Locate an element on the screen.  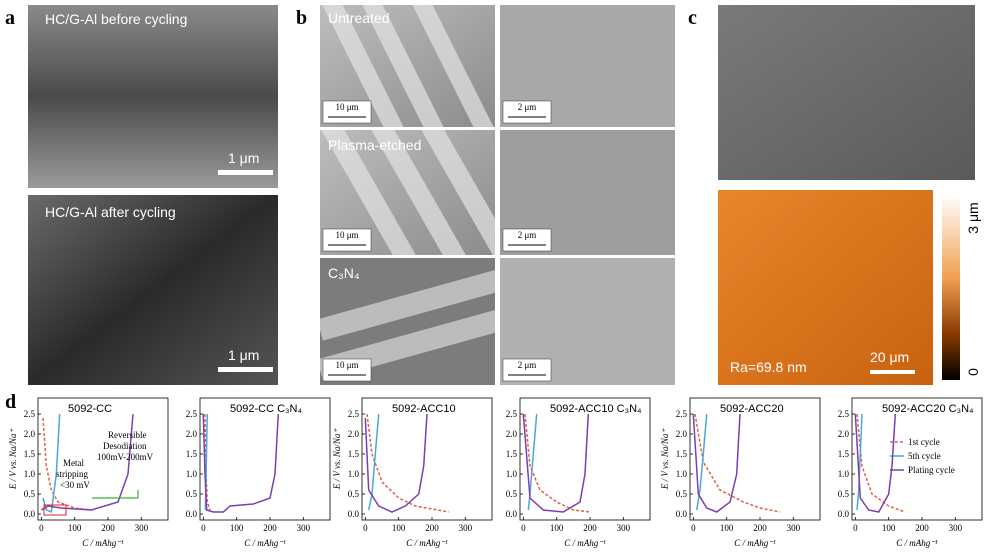
image-caption: HC/G-Al before cycling is located at coordinates (116, 19).